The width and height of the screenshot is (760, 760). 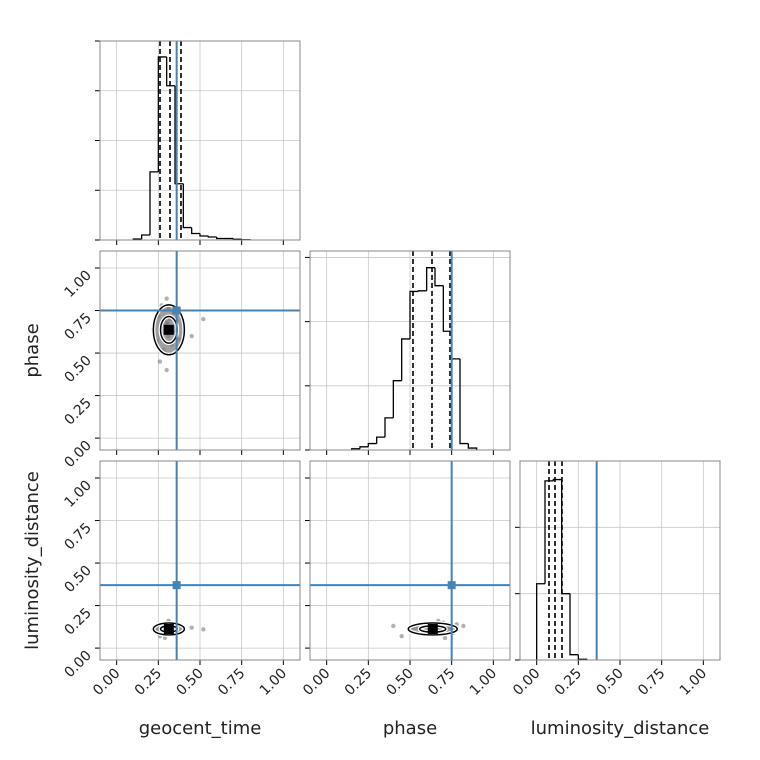 What do you see at coordinates (32, 350) in the screenshot?
I see `y-axis-label: phase` at bounding box center [32, 350].